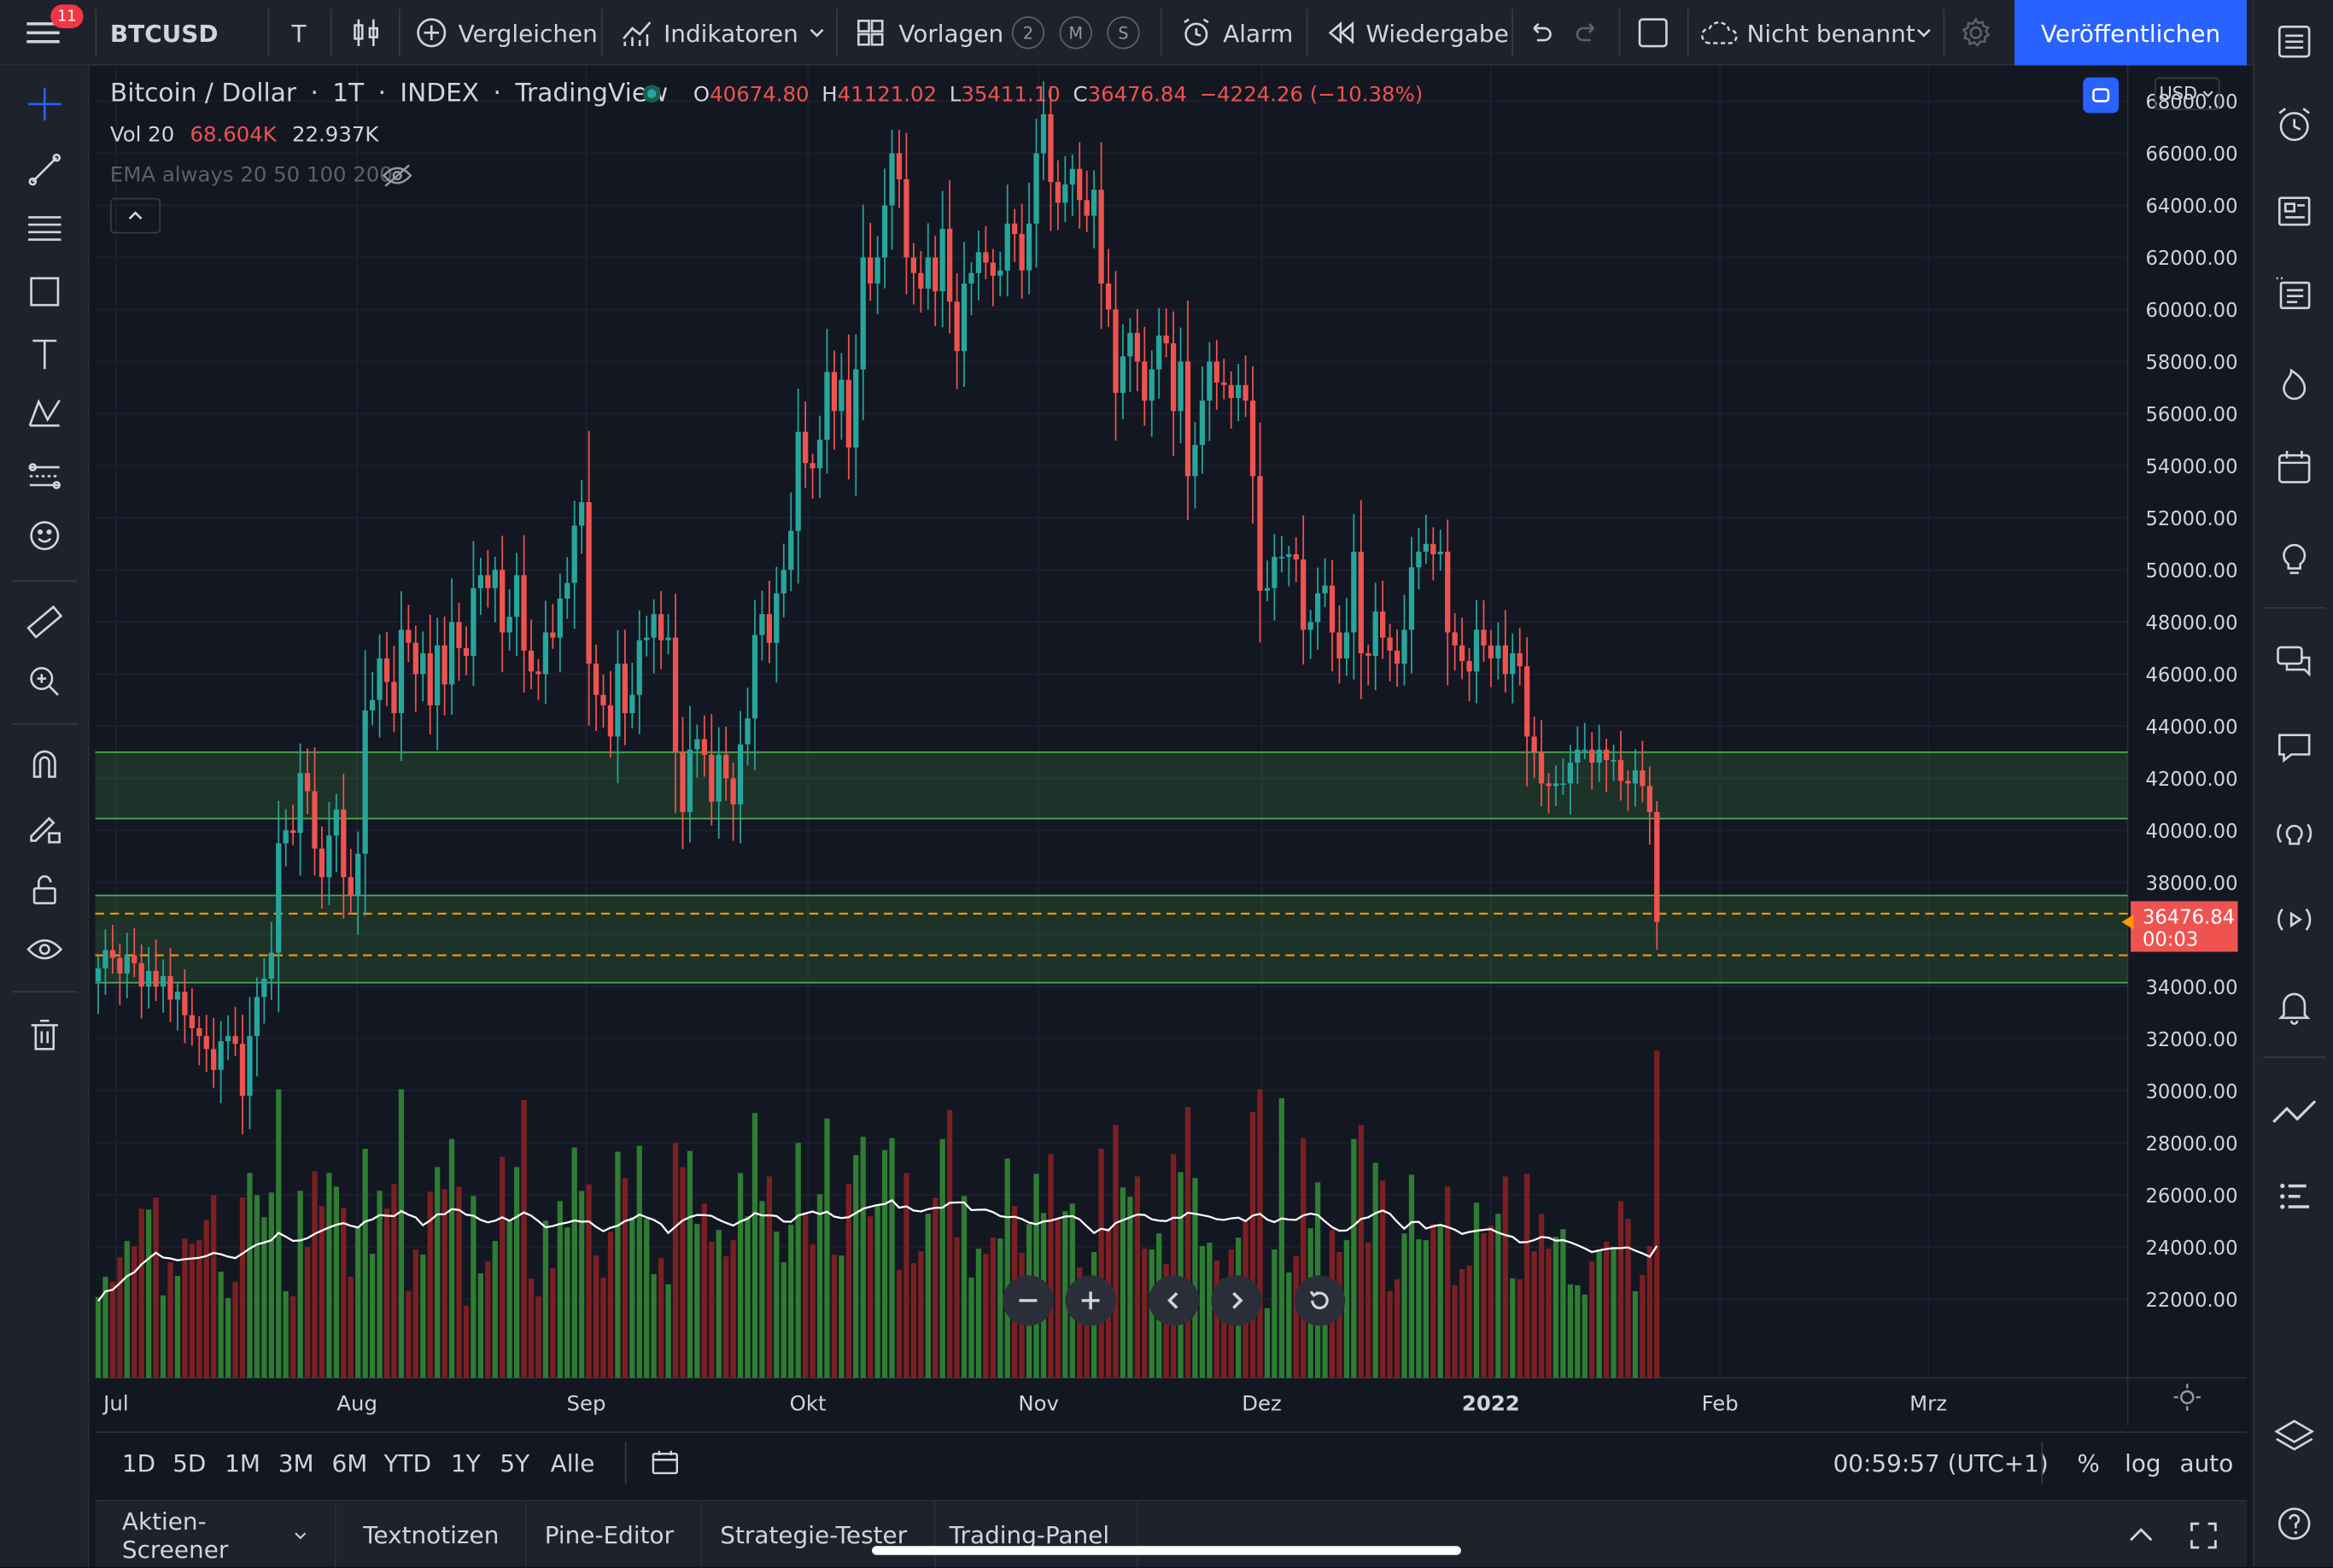 This screenshot has width=2333, height=1568. What do you see at coordinates (2143, 1463) in the screenshot?
I see `log-scale-toggle: log` at bounding box center [2143, 1463].